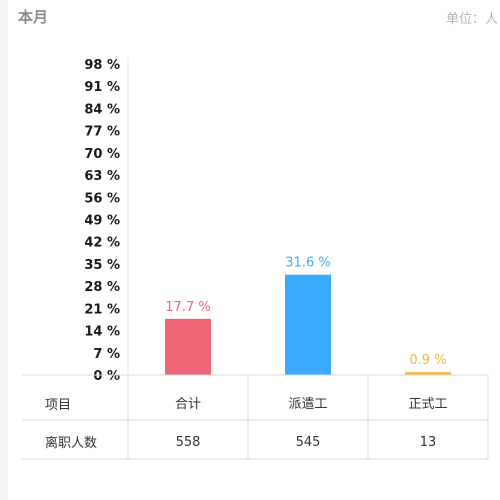 This screenshot has height=500, width=500. I want to click on card-title: 本月, so click(33, 17).